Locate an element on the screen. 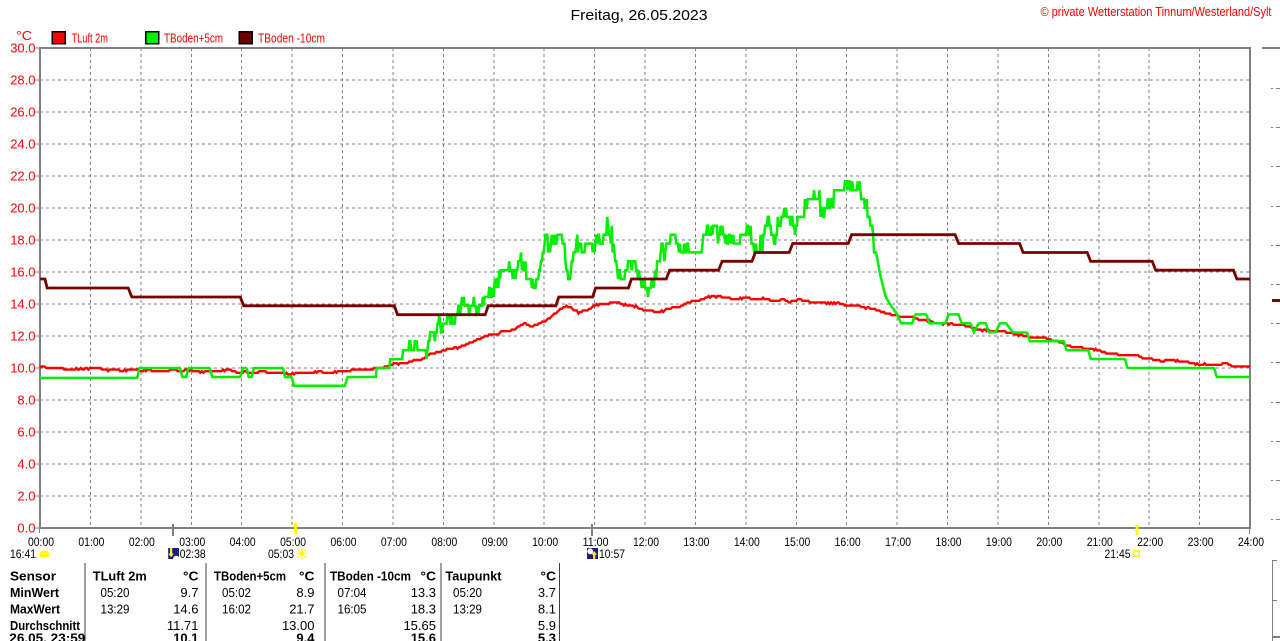 This screenshot has height=641, width=1280. svg-text: 18.0 is located at coordinates (22, 240).